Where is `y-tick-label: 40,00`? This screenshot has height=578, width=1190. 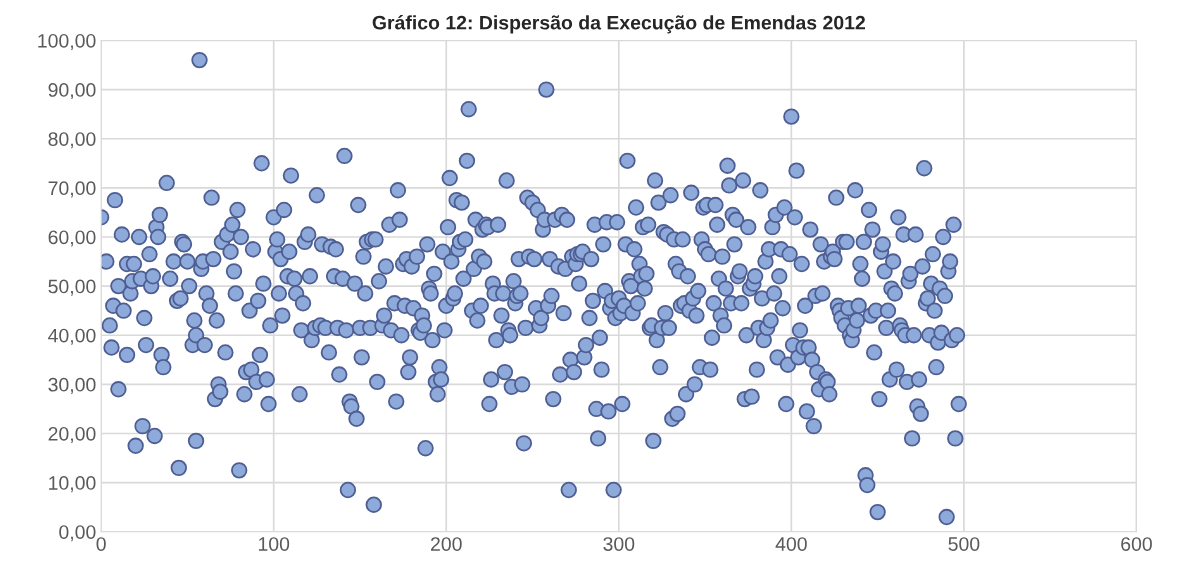 y-tick-label: 40,00 is located at coordinates (72, 336).